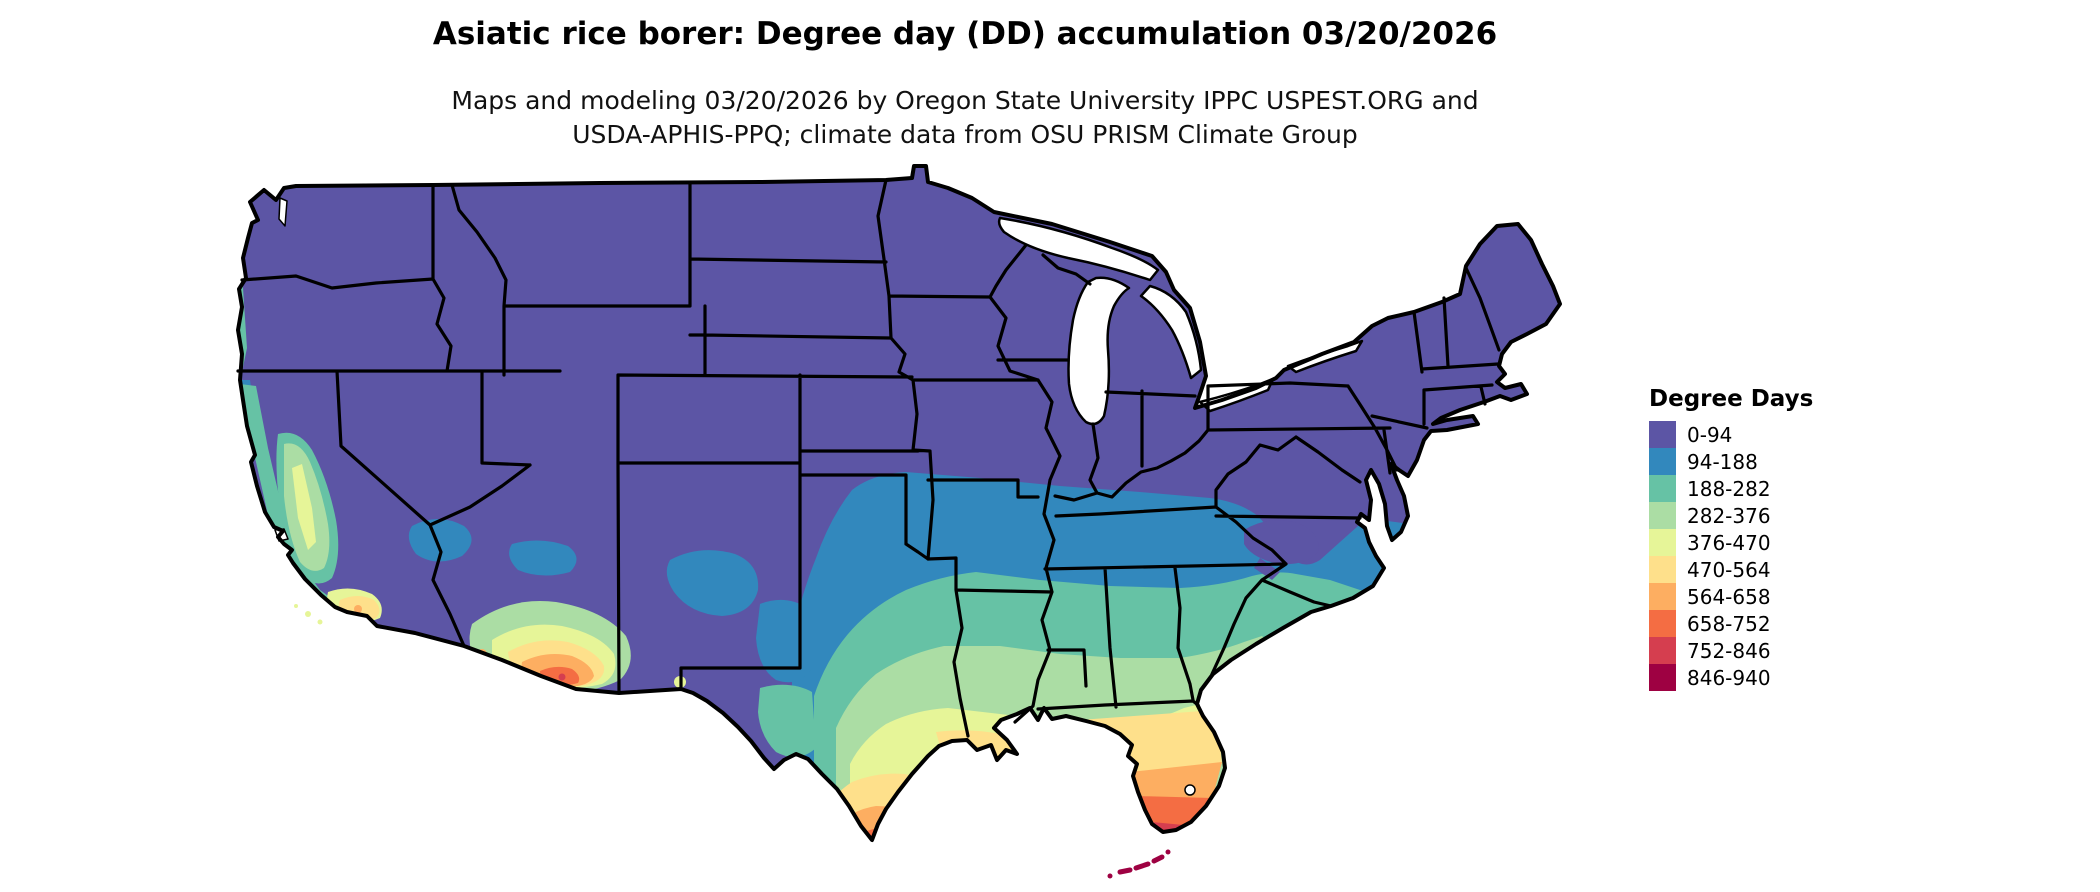 Image resolution: width=2100 pixels, height=892 pixels. Describe the element at coordinates (1729, 677) in the screenshot. I see `legend-label: 846-940` at that location.